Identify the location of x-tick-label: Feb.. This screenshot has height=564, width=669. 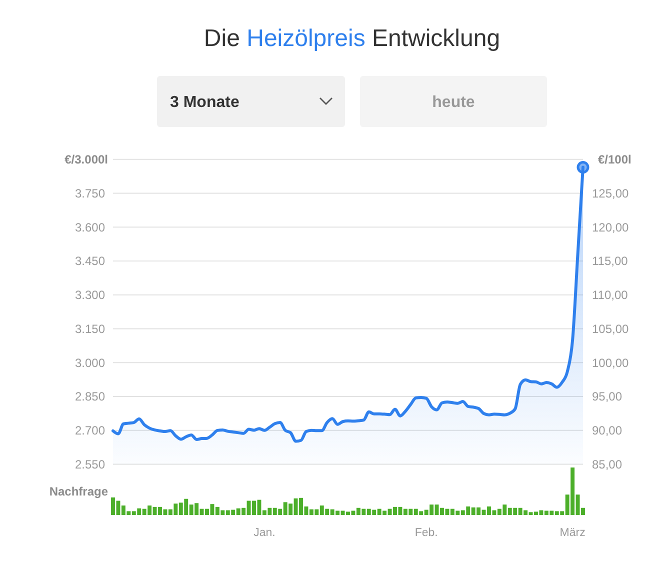
(426, 533).